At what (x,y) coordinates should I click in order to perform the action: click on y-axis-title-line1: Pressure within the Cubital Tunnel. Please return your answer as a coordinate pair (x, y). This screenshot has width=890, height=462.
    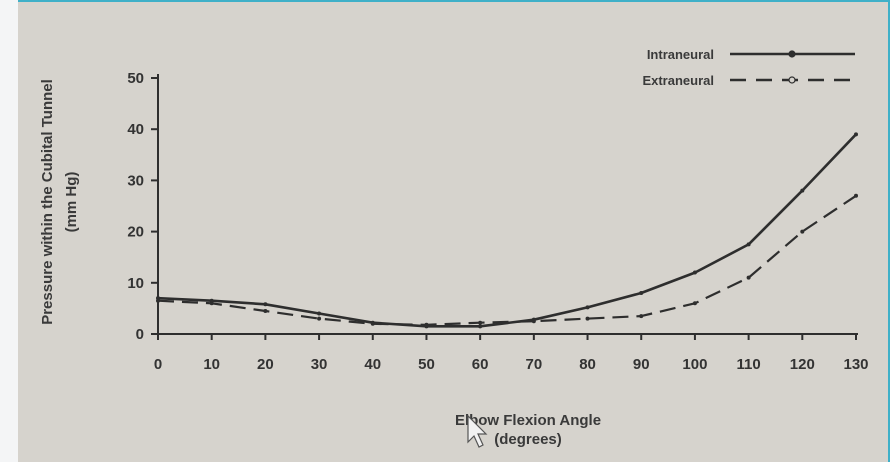
    Looking at the image, I should click on (47, 202).